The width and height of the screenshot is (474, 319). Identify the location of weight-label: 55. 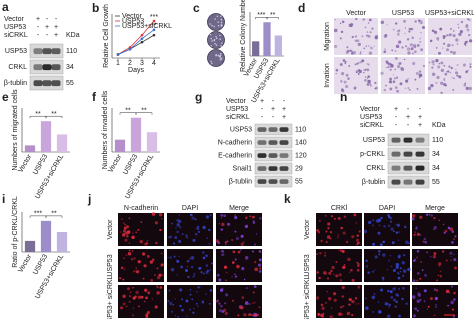
(436, 182).